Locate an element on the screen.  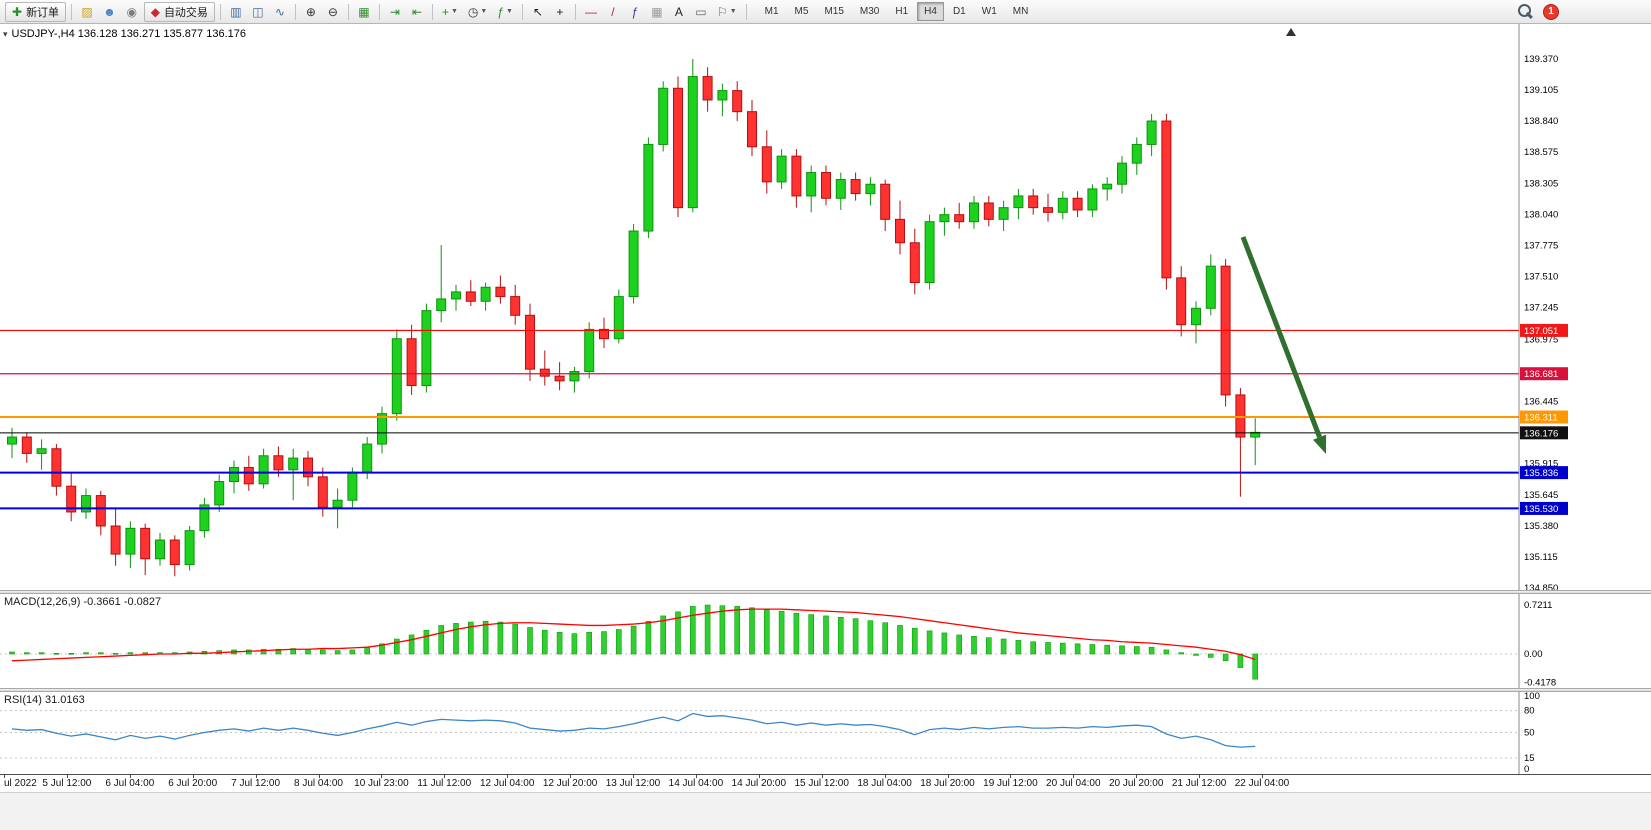
pane-splitter-rsi is located at coordinates (825, 690).